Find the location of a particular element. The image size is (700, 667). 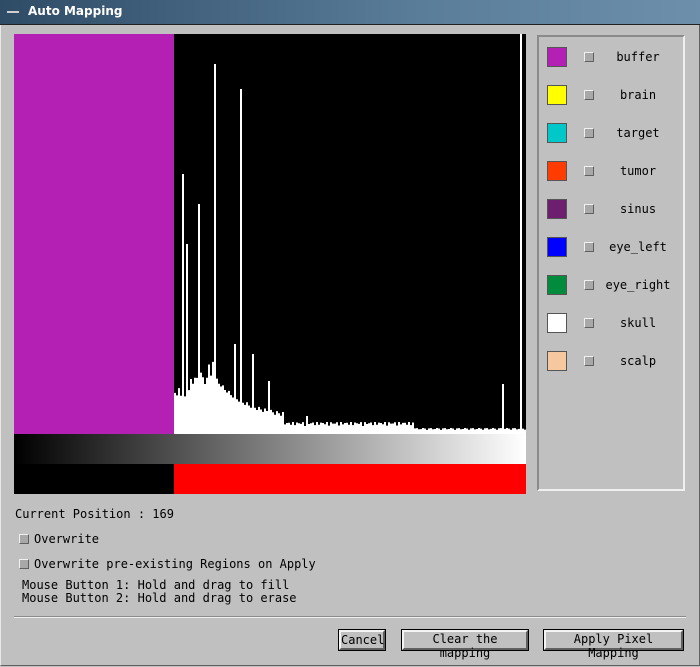

legend-checkbox-target is located at coordinates (589, 133).